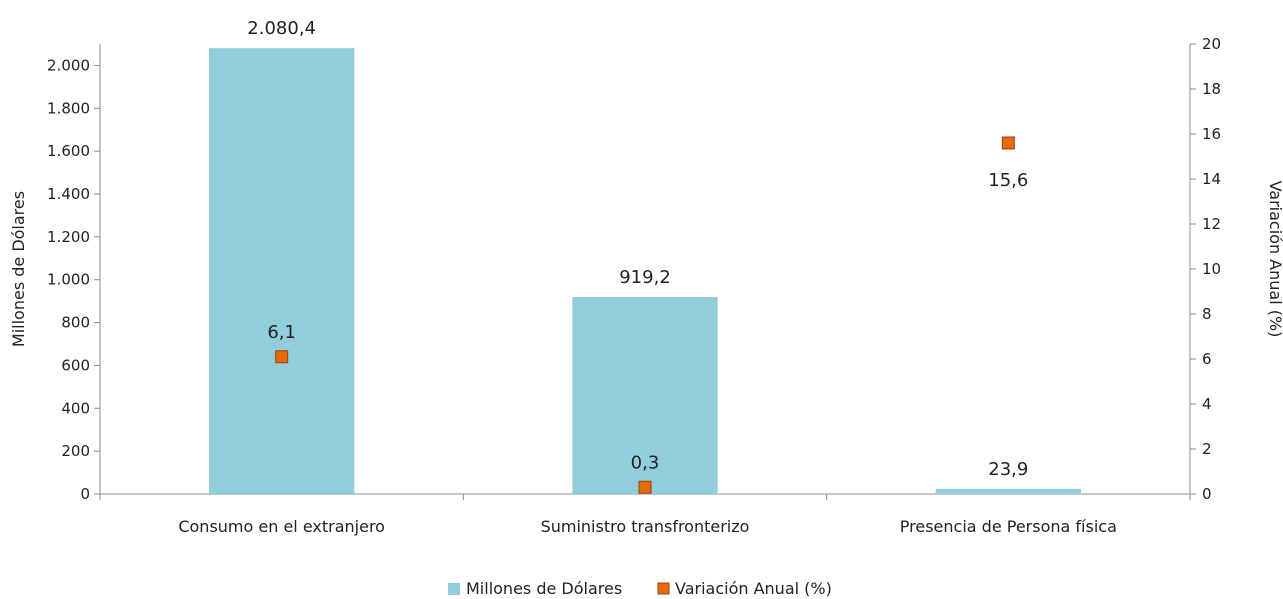 The height and width of the screenshot is (599, 1283). Describe the element at coordinates (1207, 494) in the screenshot. I see `y2-tick-label: 0` at that location.